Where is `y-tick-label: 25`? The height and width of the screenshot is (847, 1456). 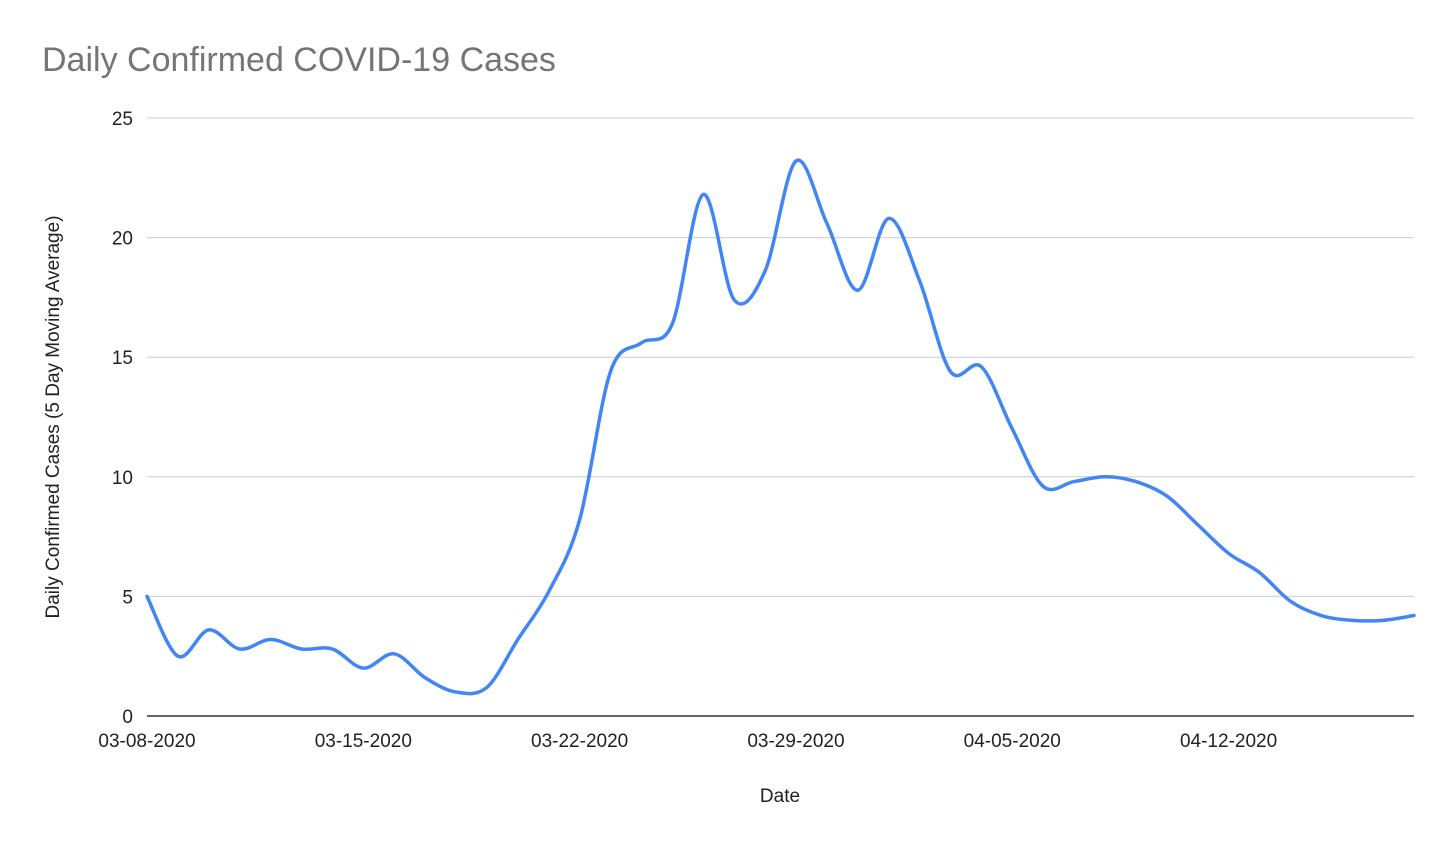
y-tick-label: 25 is located at coordinates (122, 119).